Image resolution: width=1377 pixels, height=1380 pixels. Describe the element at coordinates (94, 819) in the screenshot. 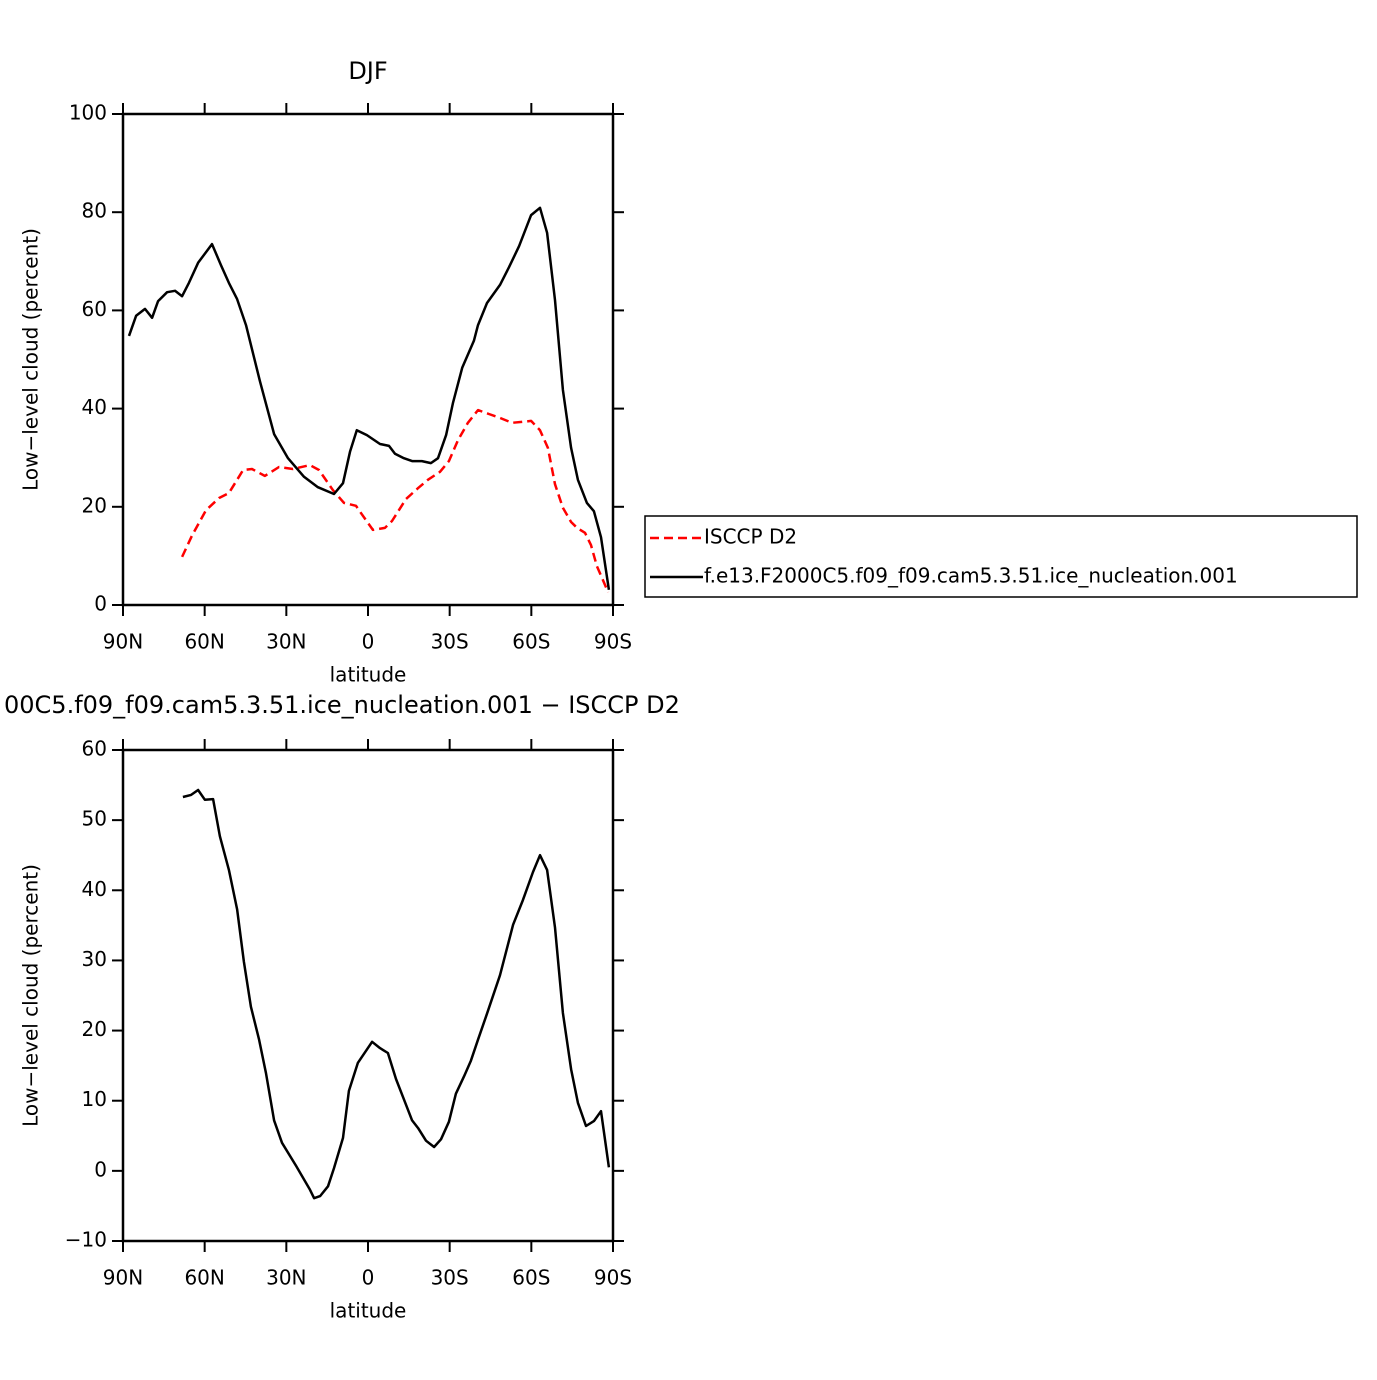

I see `y-tick-label: 50` at that location.